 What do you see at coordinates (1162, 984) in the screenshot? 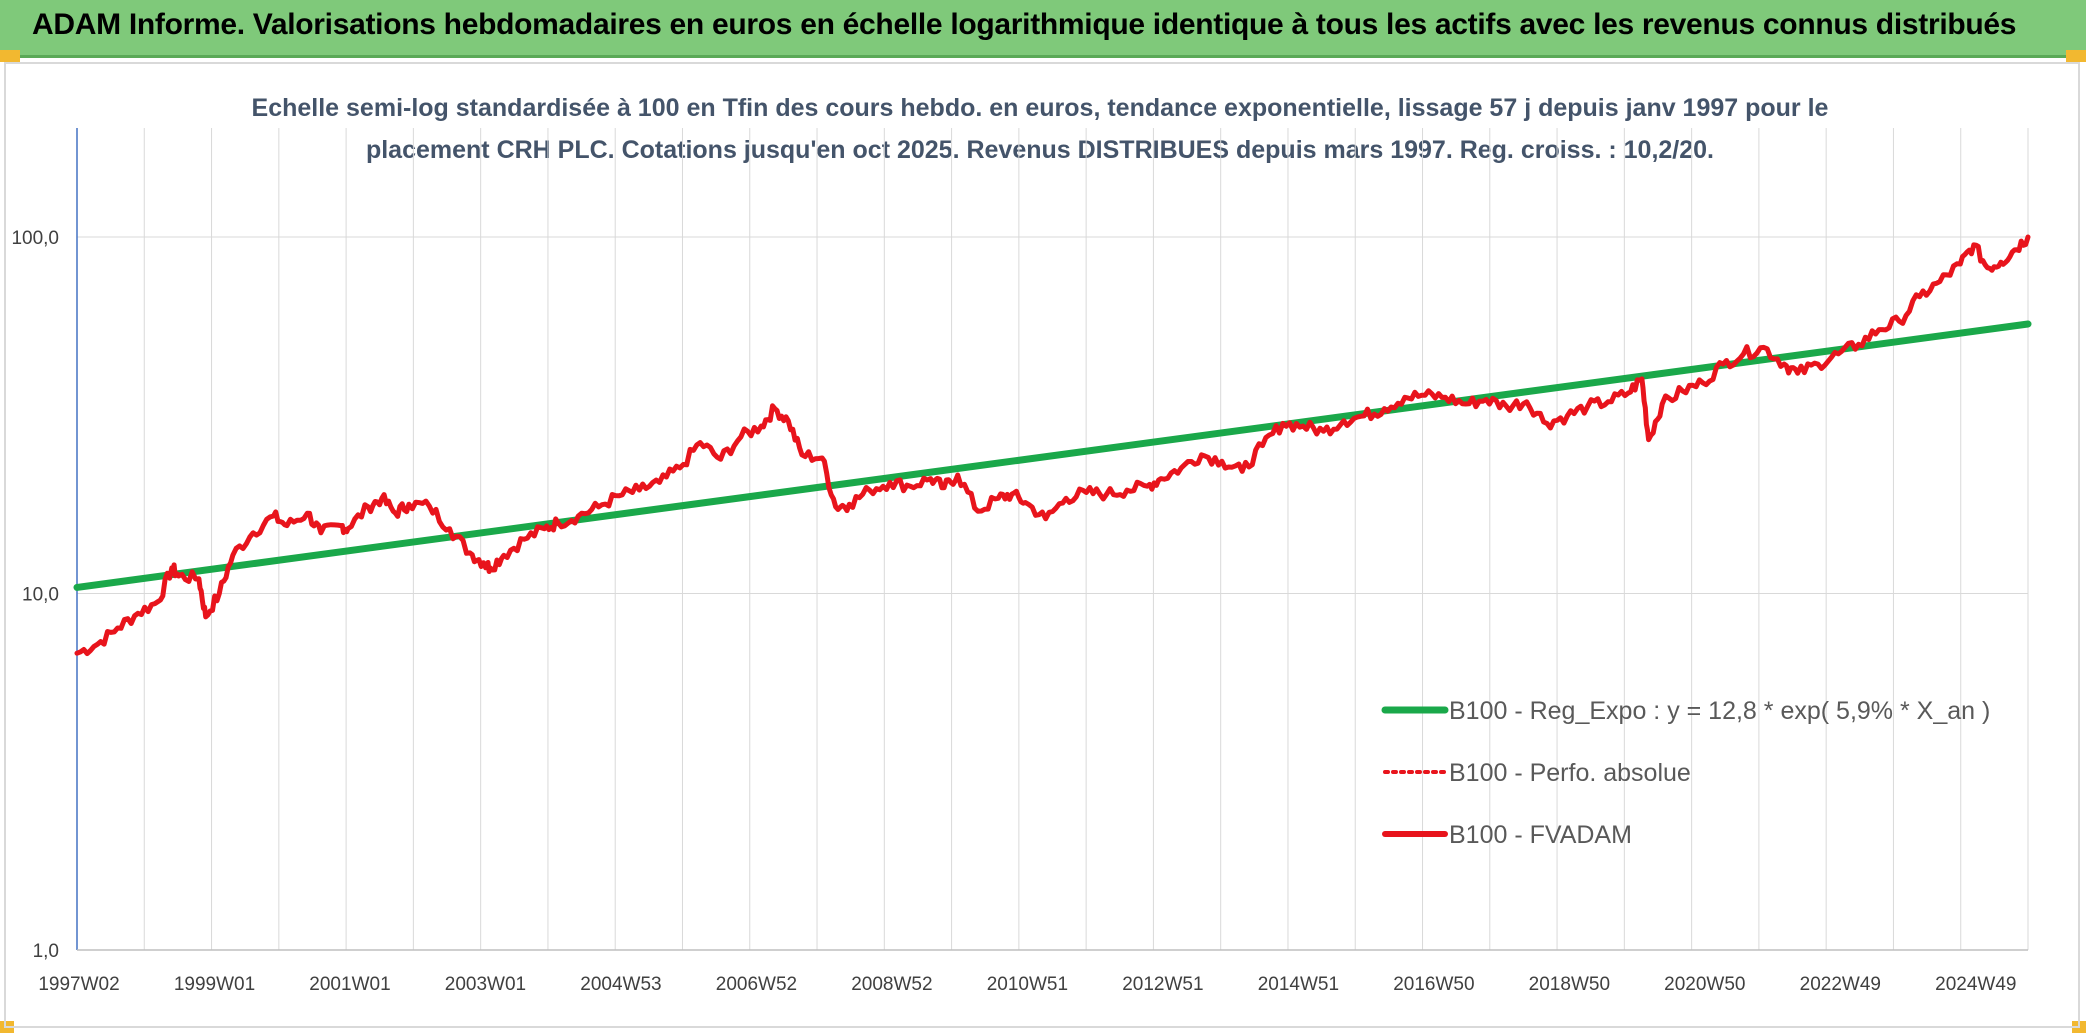
I see `x-tick-label: 2012W51` at bounding box center [1162, 984].